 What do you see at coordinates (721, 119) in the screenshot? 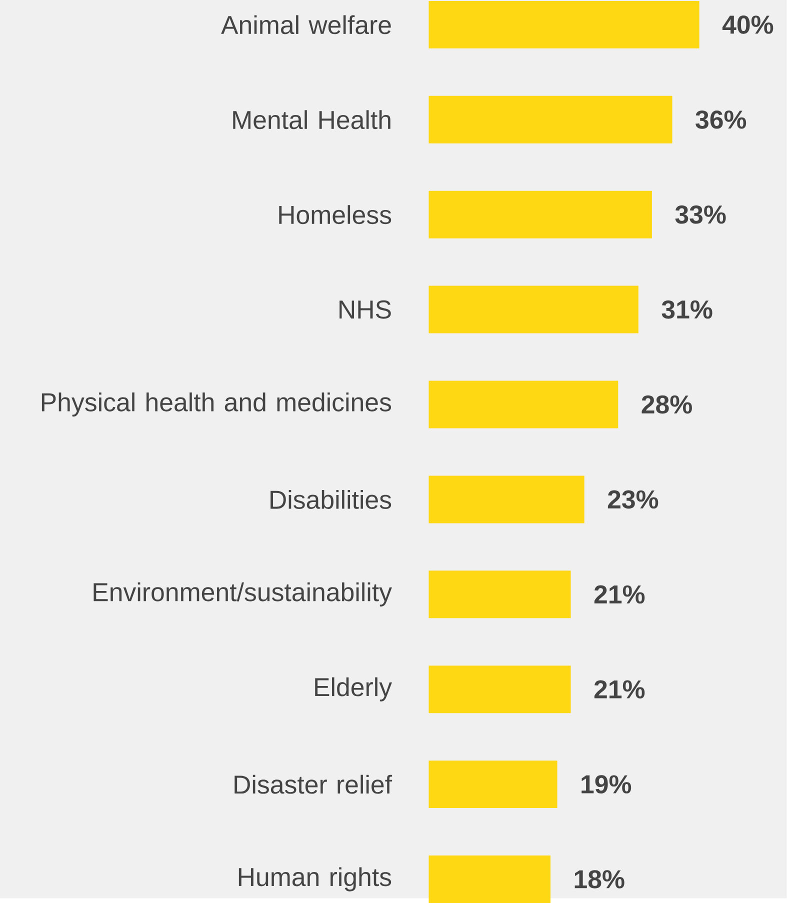
I see `data-label: 36%` at bounding box center [721, 119].